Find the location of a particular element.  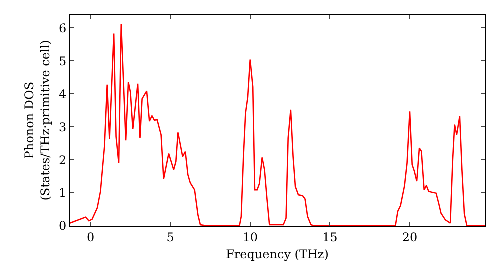

y-axis-title: Phonon DOS (States/THz·primitive cell) is located at coordinates (37, 120).